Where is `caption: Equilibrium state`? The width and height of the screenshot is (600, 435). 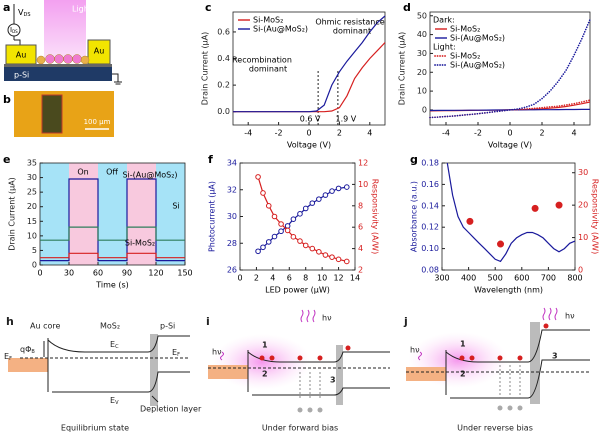 caption: Equilibrium state is located at coordinates (95, 428).